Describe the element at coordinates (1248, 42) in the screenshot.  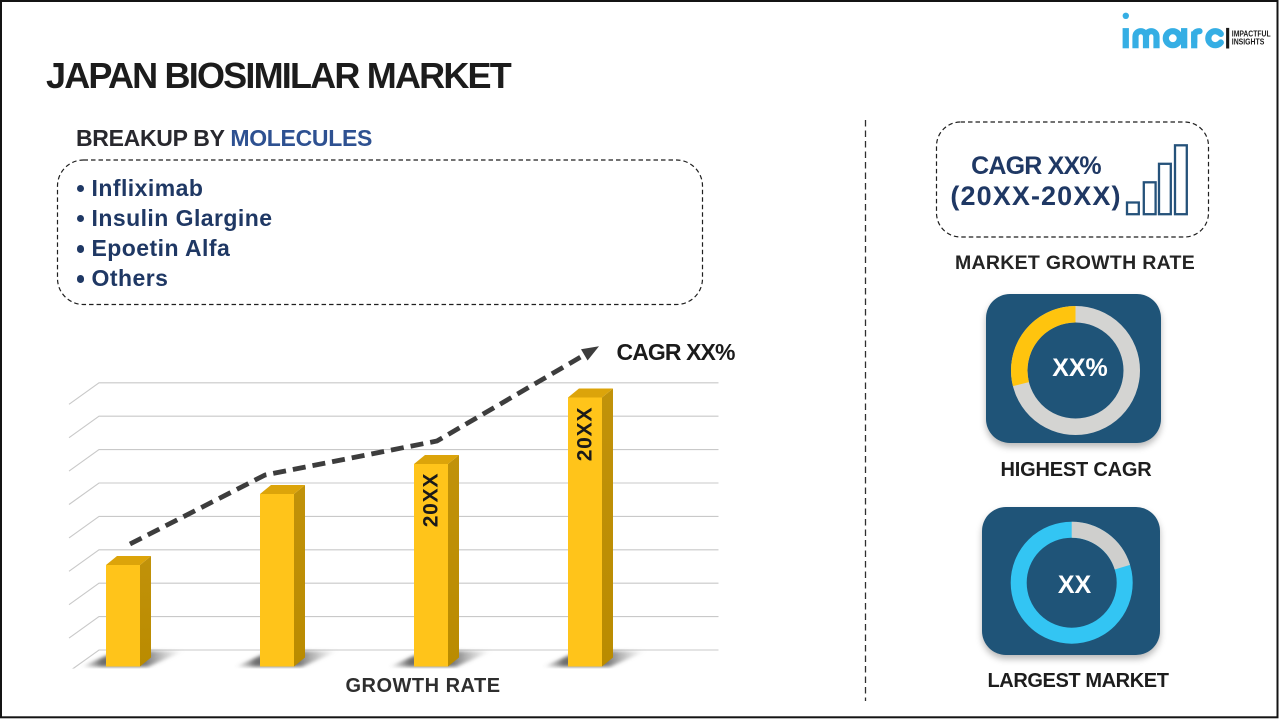
I see `svg-text: INSIGHTS` at that location.